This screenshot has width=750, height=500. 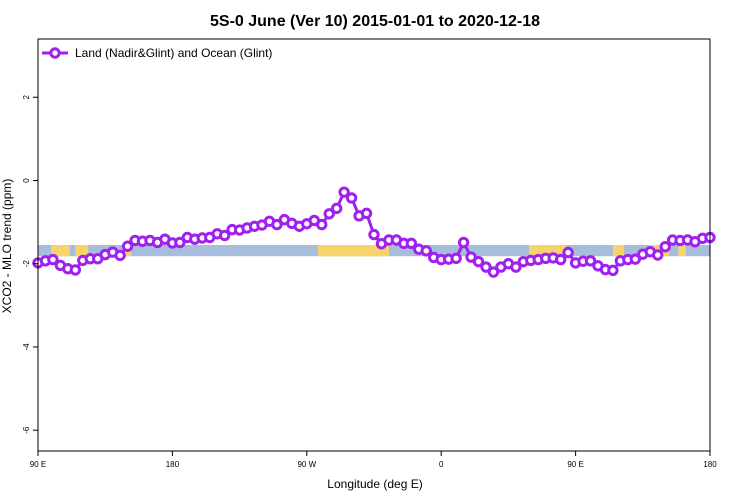 What do you see at coordinates (26, 264) in the screenshot?
I see `y-tick-label: -2` at bounding box center [26, 264].